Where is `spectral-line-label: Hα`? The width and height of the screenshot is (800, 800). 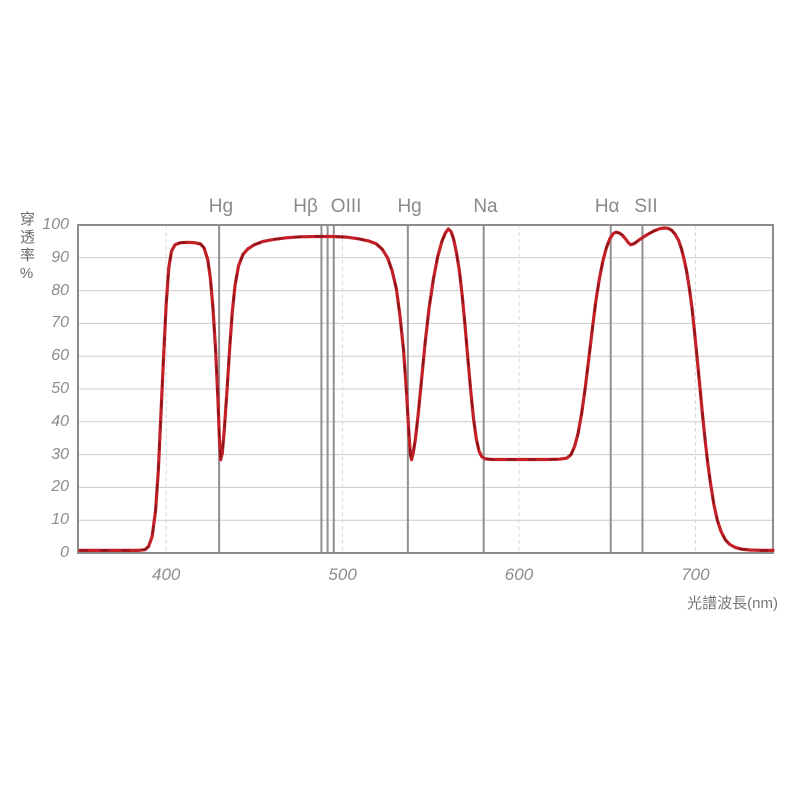
spectral-line-label: Hα is located at coordinates (607, 206).